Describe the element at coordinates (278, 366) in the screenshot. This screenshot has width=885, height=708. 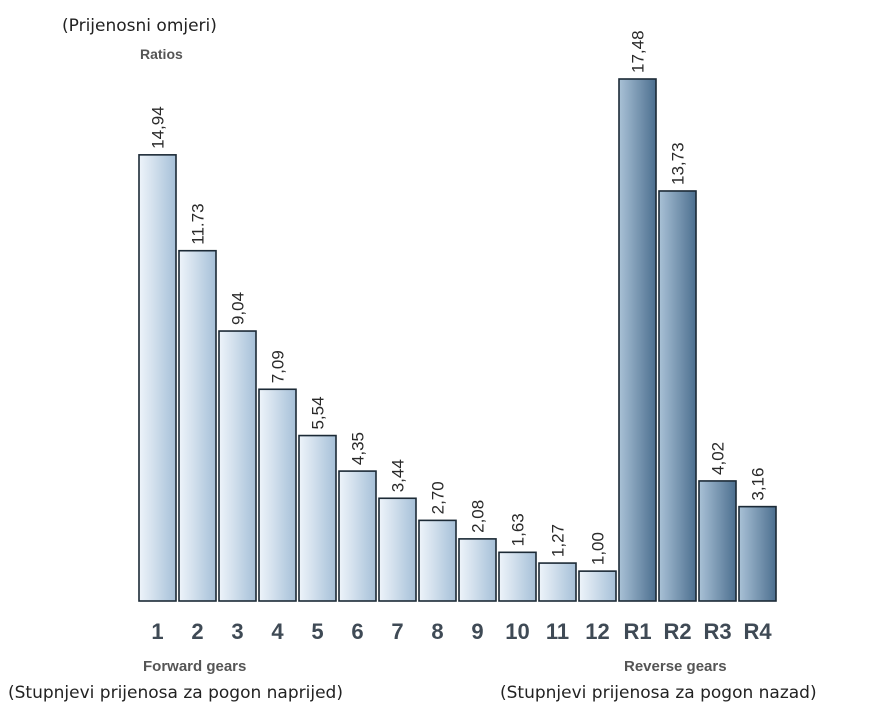
I see `value-label-4: 7,09` at that location.